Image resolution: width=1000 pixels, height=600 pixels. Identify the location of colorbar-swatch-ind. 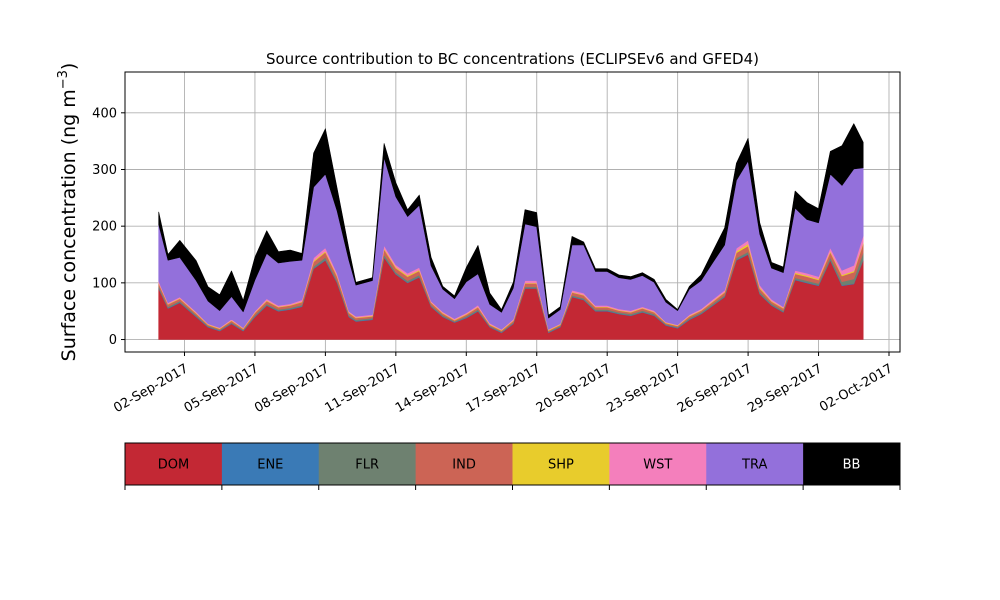
(464, 464).